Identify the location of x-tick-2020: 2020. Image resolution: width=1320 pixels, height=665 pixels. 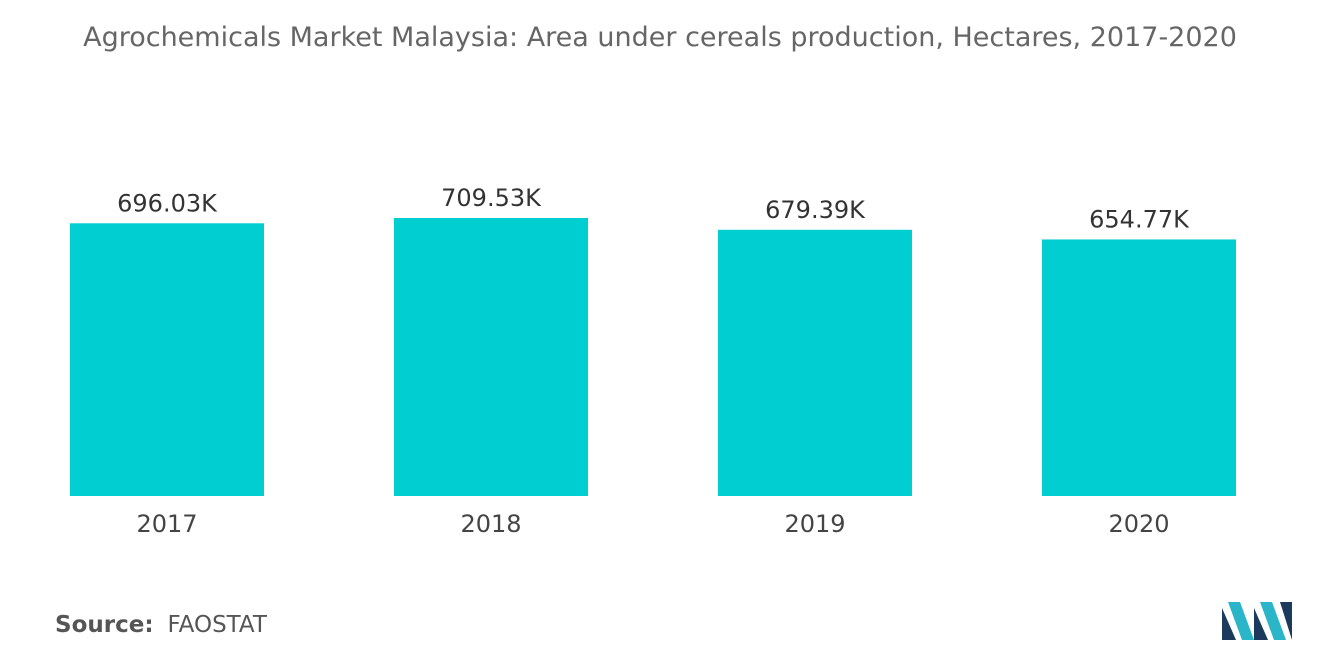
(1138, 524).